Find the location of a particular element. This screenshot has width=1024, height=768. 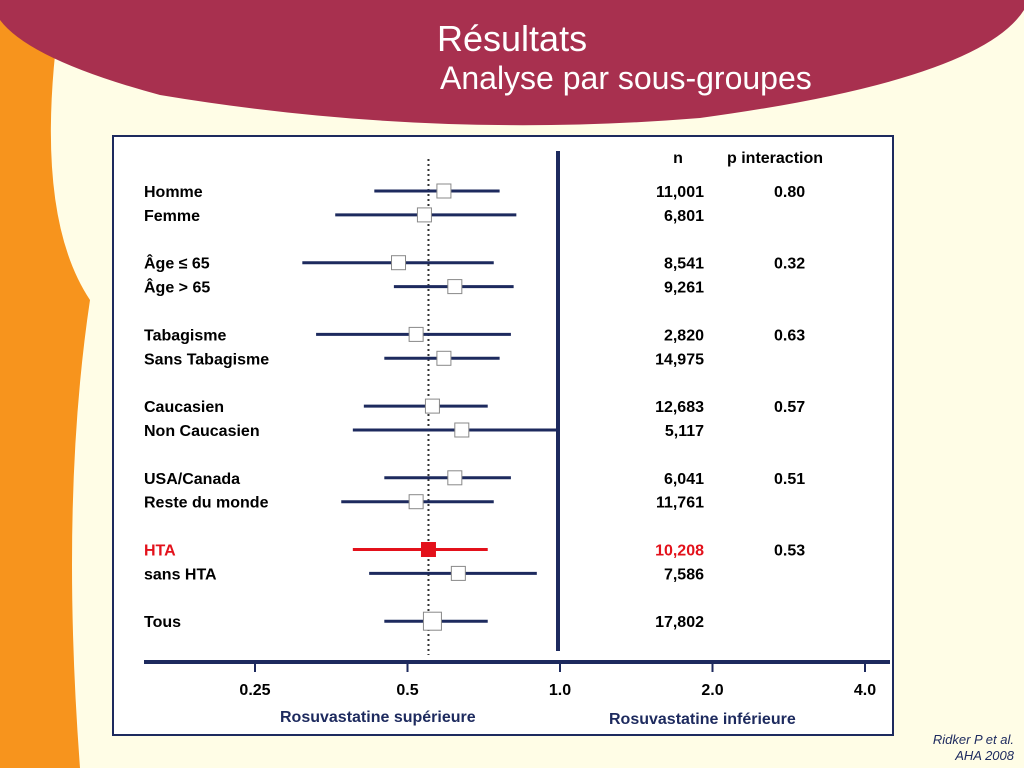

row-6-label: Caucasien is located at coordinates (184, 407).